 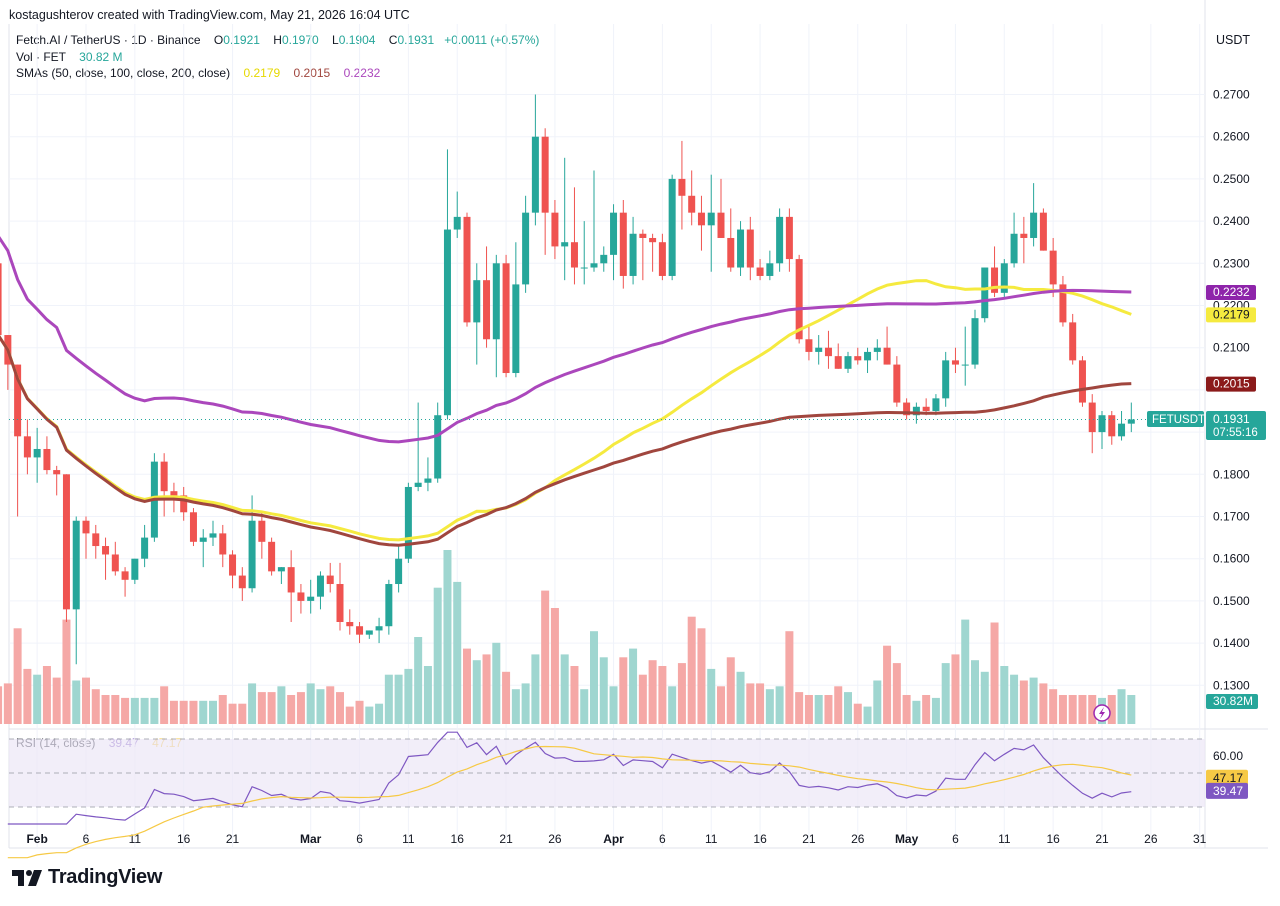 What do you see at coordinates (1233, 701) in the screenshot?
I see `volume-tag-value: 30.82M` at bounding box center [1233, 701].